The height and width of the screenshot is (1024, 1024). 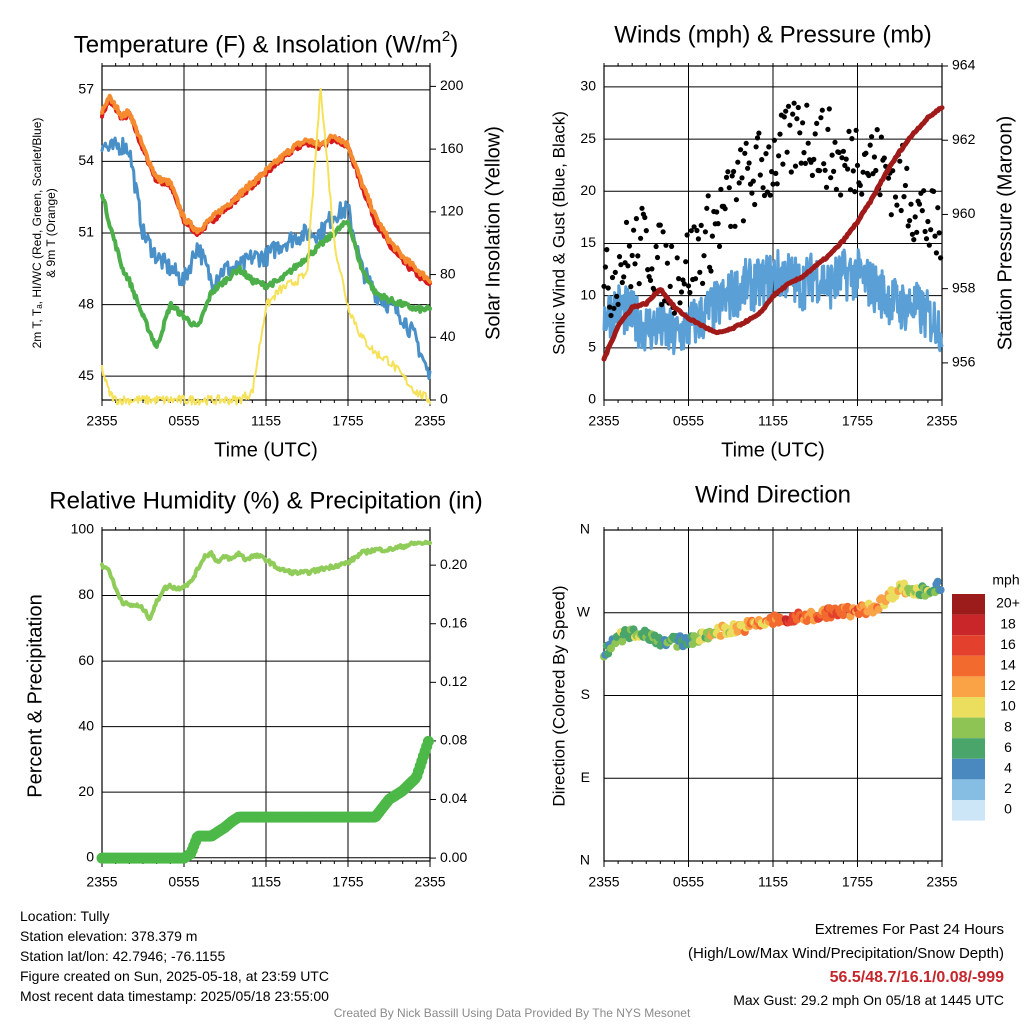 I want to click on x-tick-label: 0555, so click(x=183, y=421).